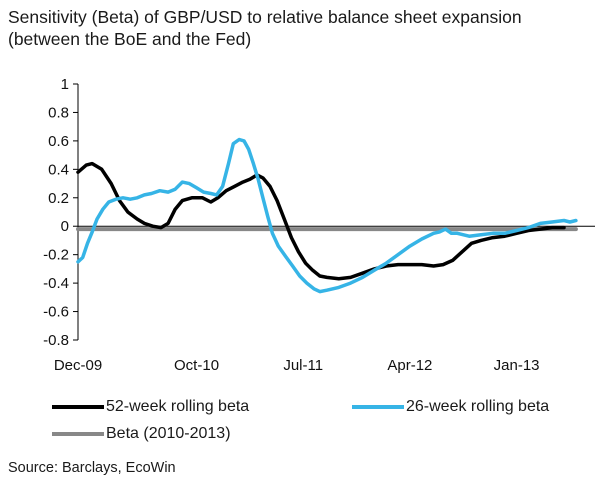 This screenshot has width=613, height=499. Describe the element at coordinates (168, 433) in the screenshot. I see `legend-label-beta-2010-2013: Beta (2010-2013)` at that location.